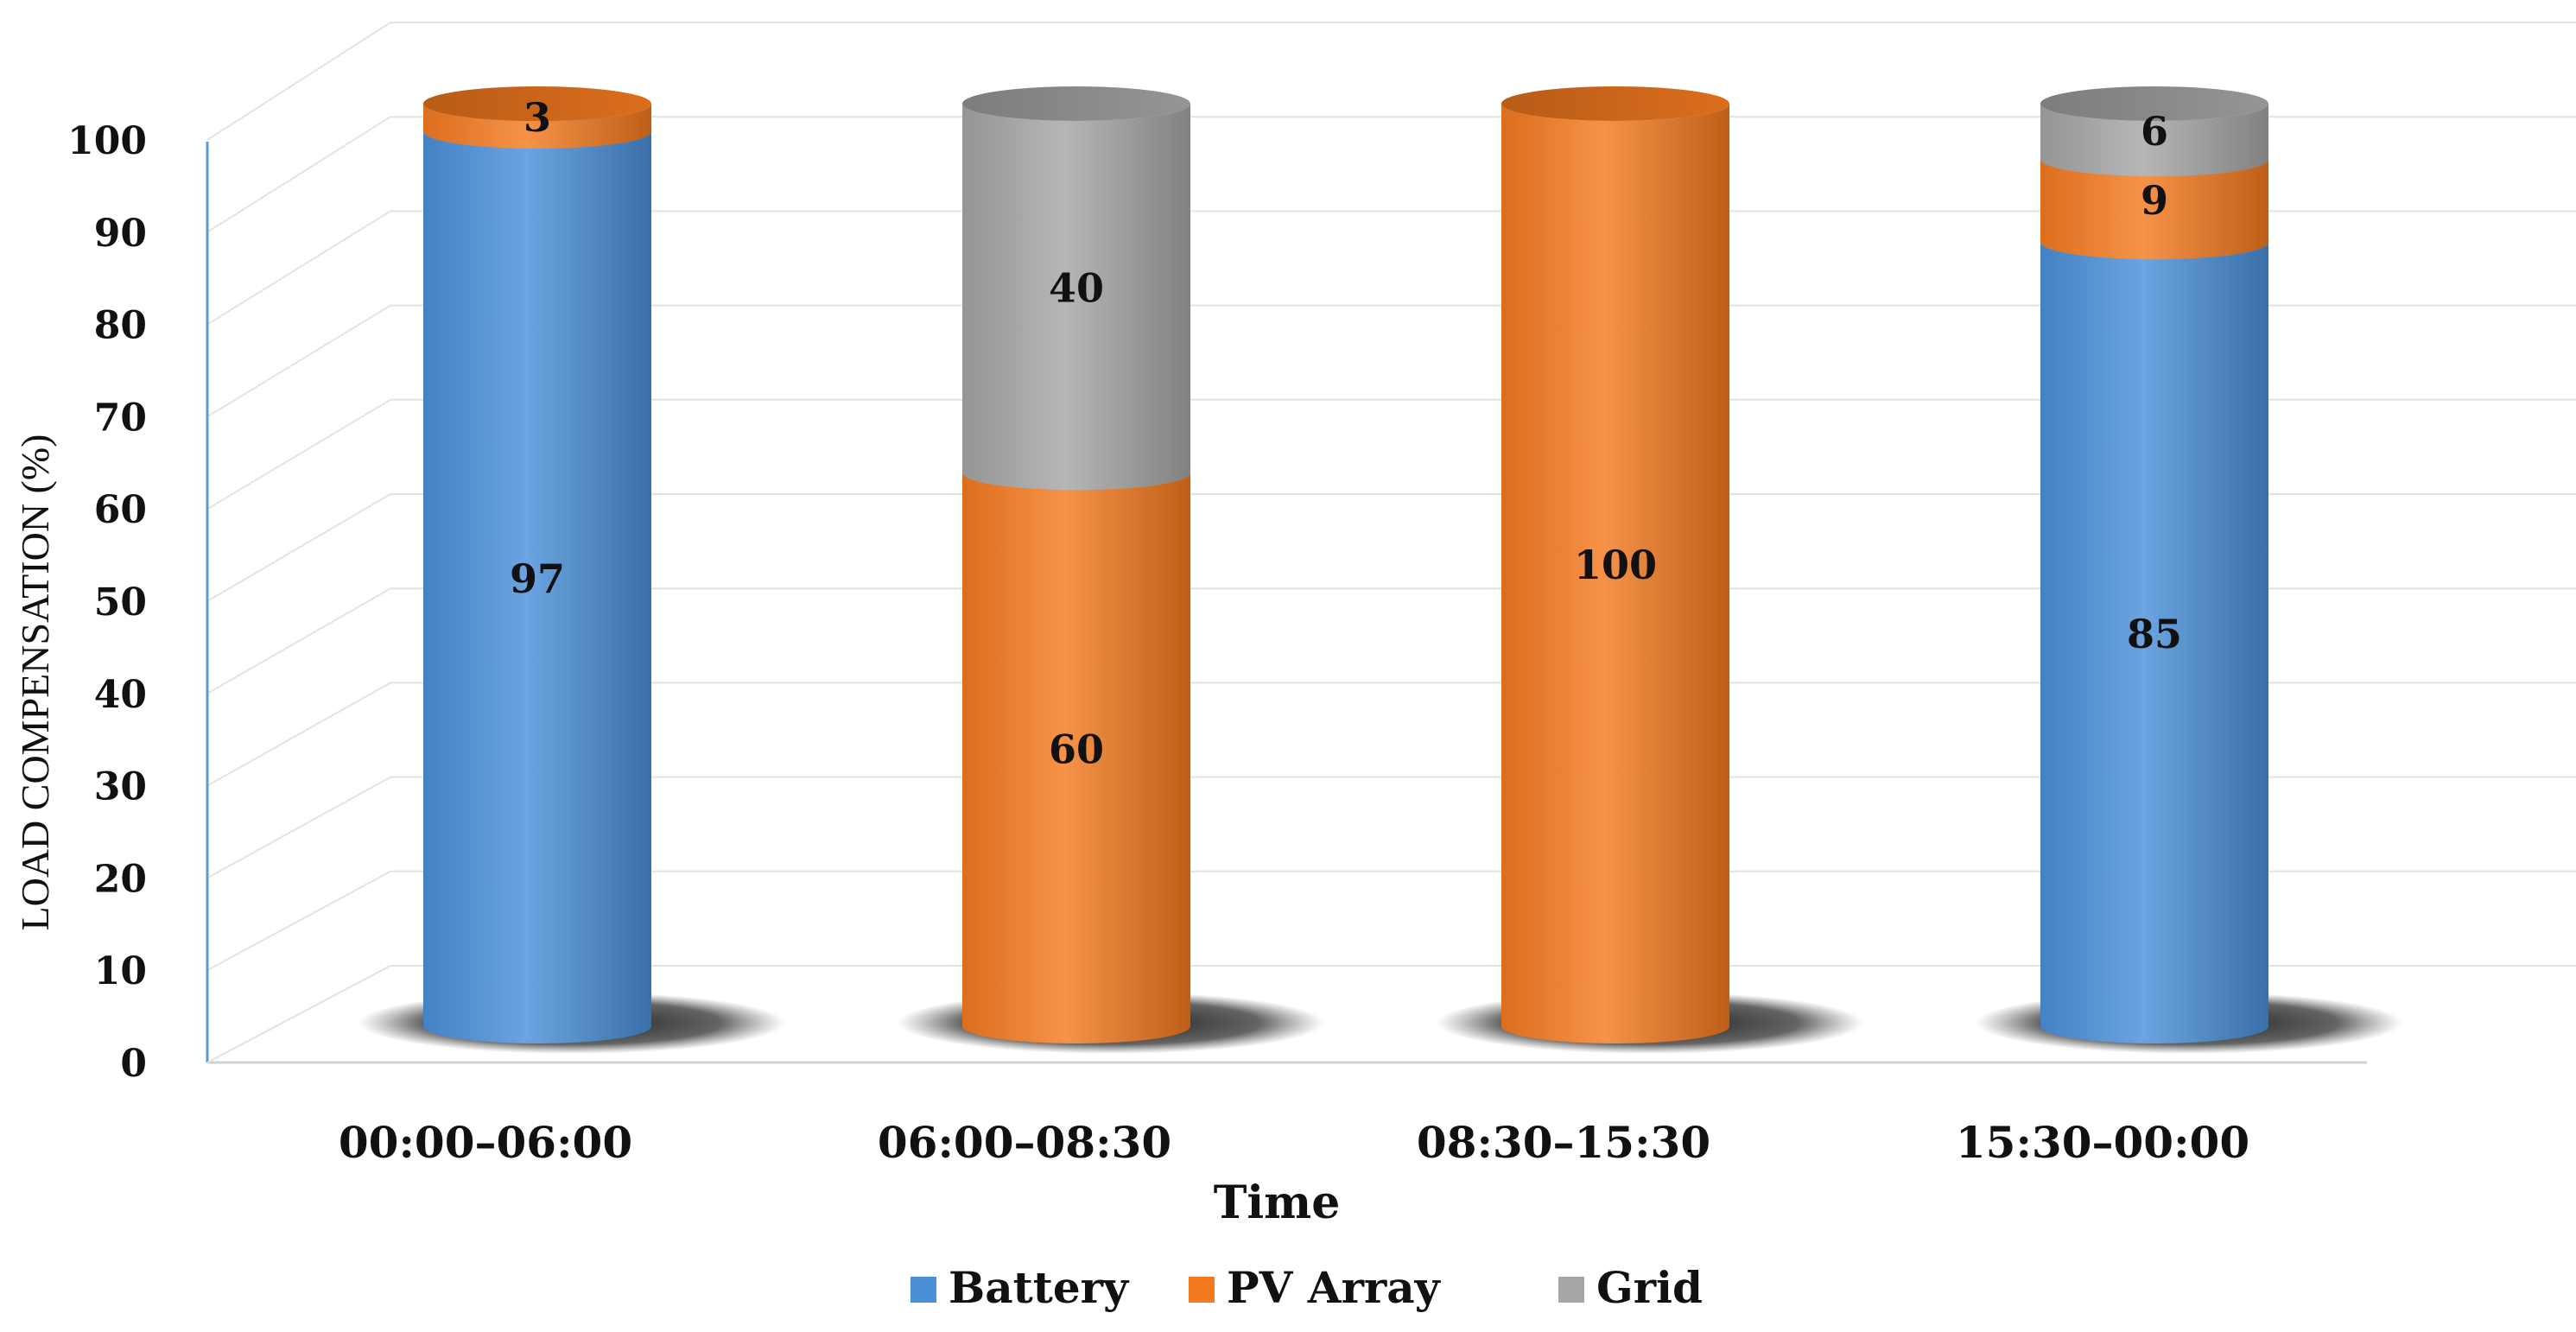  Describe the element at coordinates (120, 234) in the screenshot. I see `y-tick-label: 90` at that location.